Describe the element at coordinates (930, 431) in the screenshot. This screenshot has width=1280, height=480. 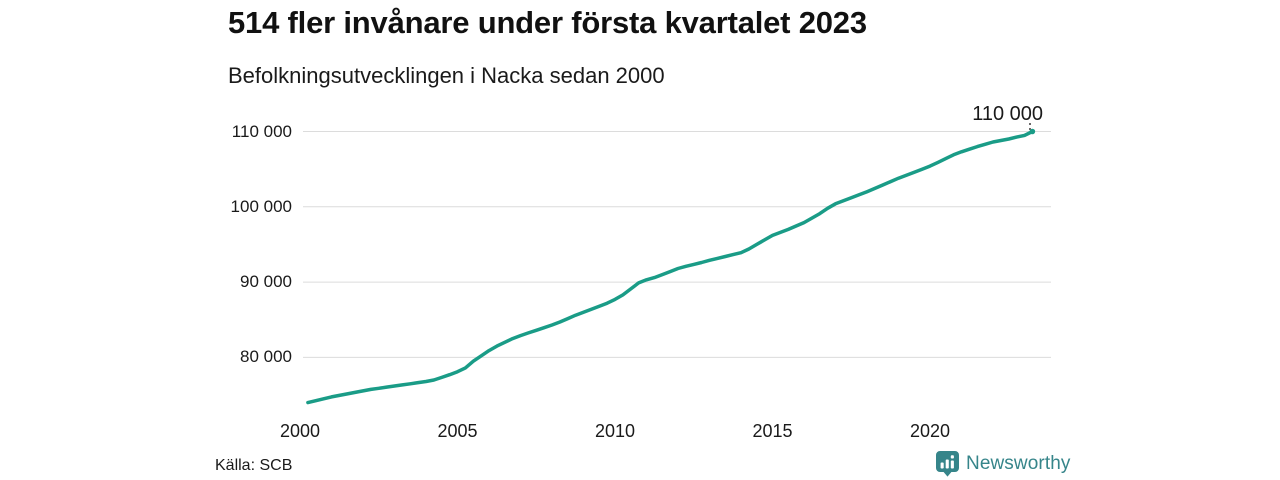
I see `x-axis-tick-label: 2020` at that location.